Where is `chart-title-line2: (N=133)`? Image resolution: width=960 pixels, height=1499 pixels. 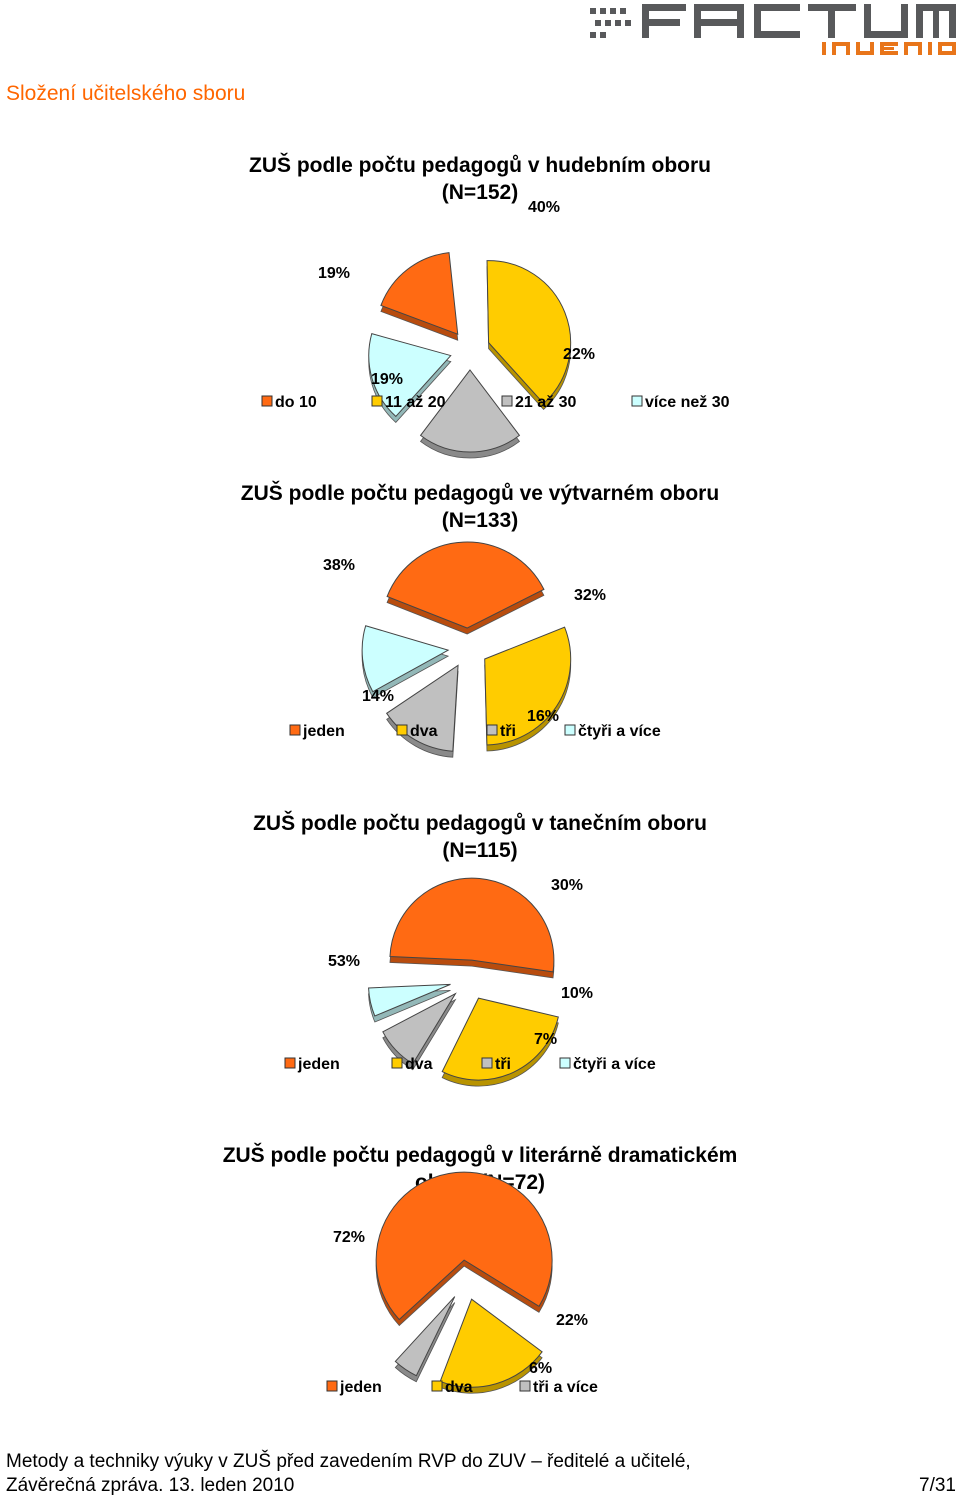 chart-title-line2: (N=133) is located at coordinates (480, 520).